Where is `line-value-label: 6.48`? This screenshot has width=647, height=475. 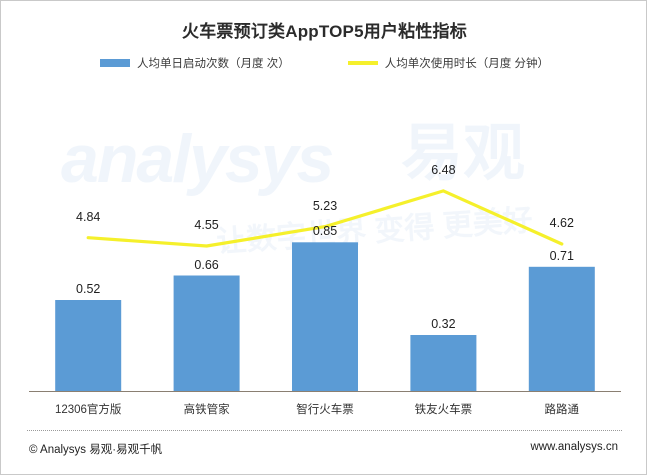
line-value-label: 6.48 is located at coordinates (443, 169).